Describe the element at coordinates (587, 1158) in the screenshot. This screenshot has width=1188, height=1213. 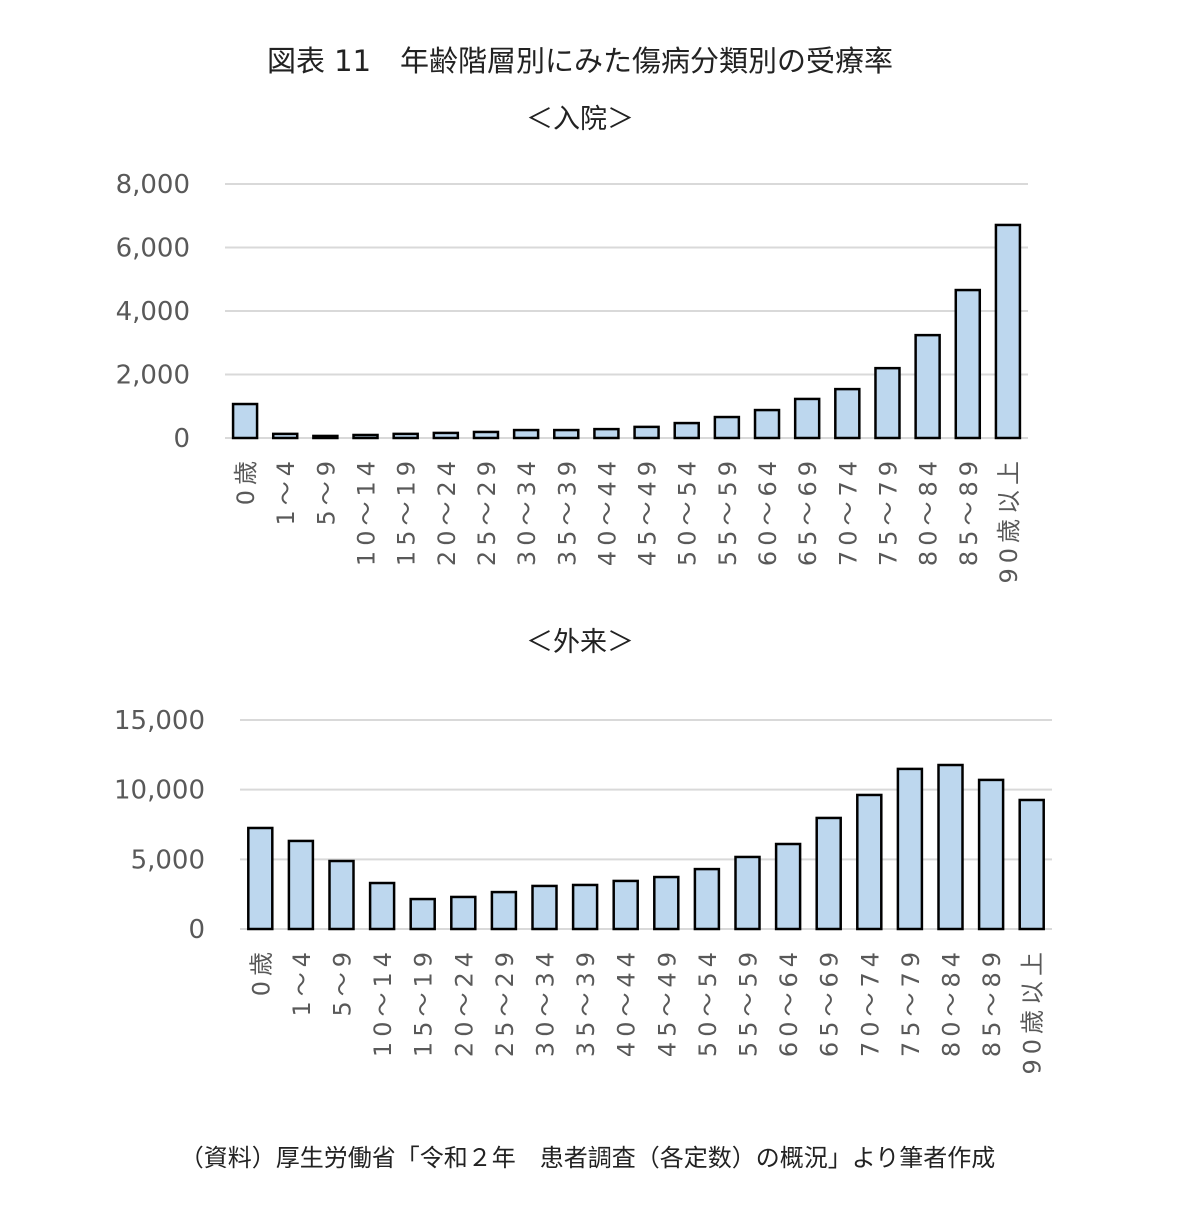
I see `source-note: （資料）厚生労働省「令和２年 患者調査（各定数）の概況」より筆者作成` at that location.